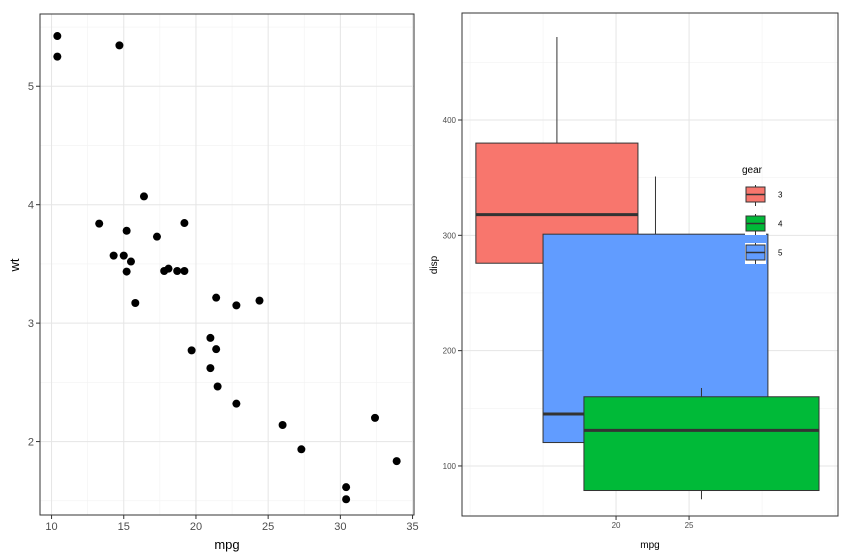 The height and width of the screenshot is (557, 846). I want to click on boxplot-x-ticks: 20 25, so click(653, 523).